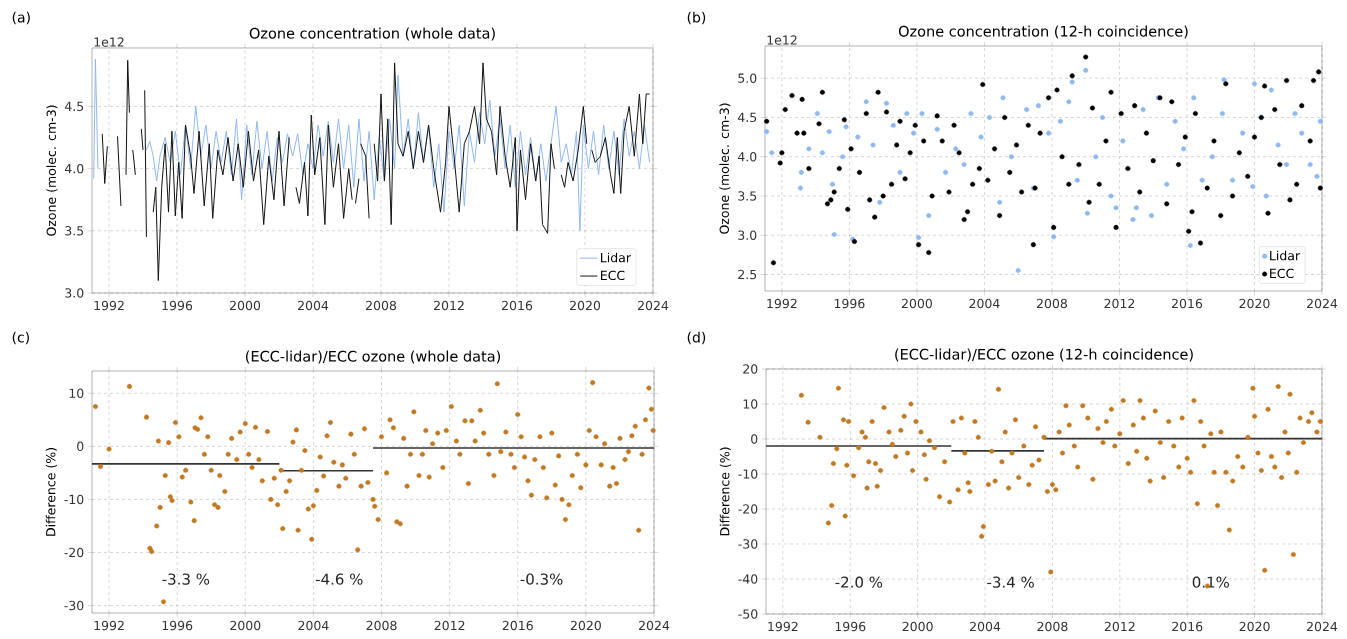 Image resolution: width=1347 pixels, height=639 pixels. Describe the element at coordinates (748, 614) in the screenshot. I see `y-tick-label: -50` at that location.